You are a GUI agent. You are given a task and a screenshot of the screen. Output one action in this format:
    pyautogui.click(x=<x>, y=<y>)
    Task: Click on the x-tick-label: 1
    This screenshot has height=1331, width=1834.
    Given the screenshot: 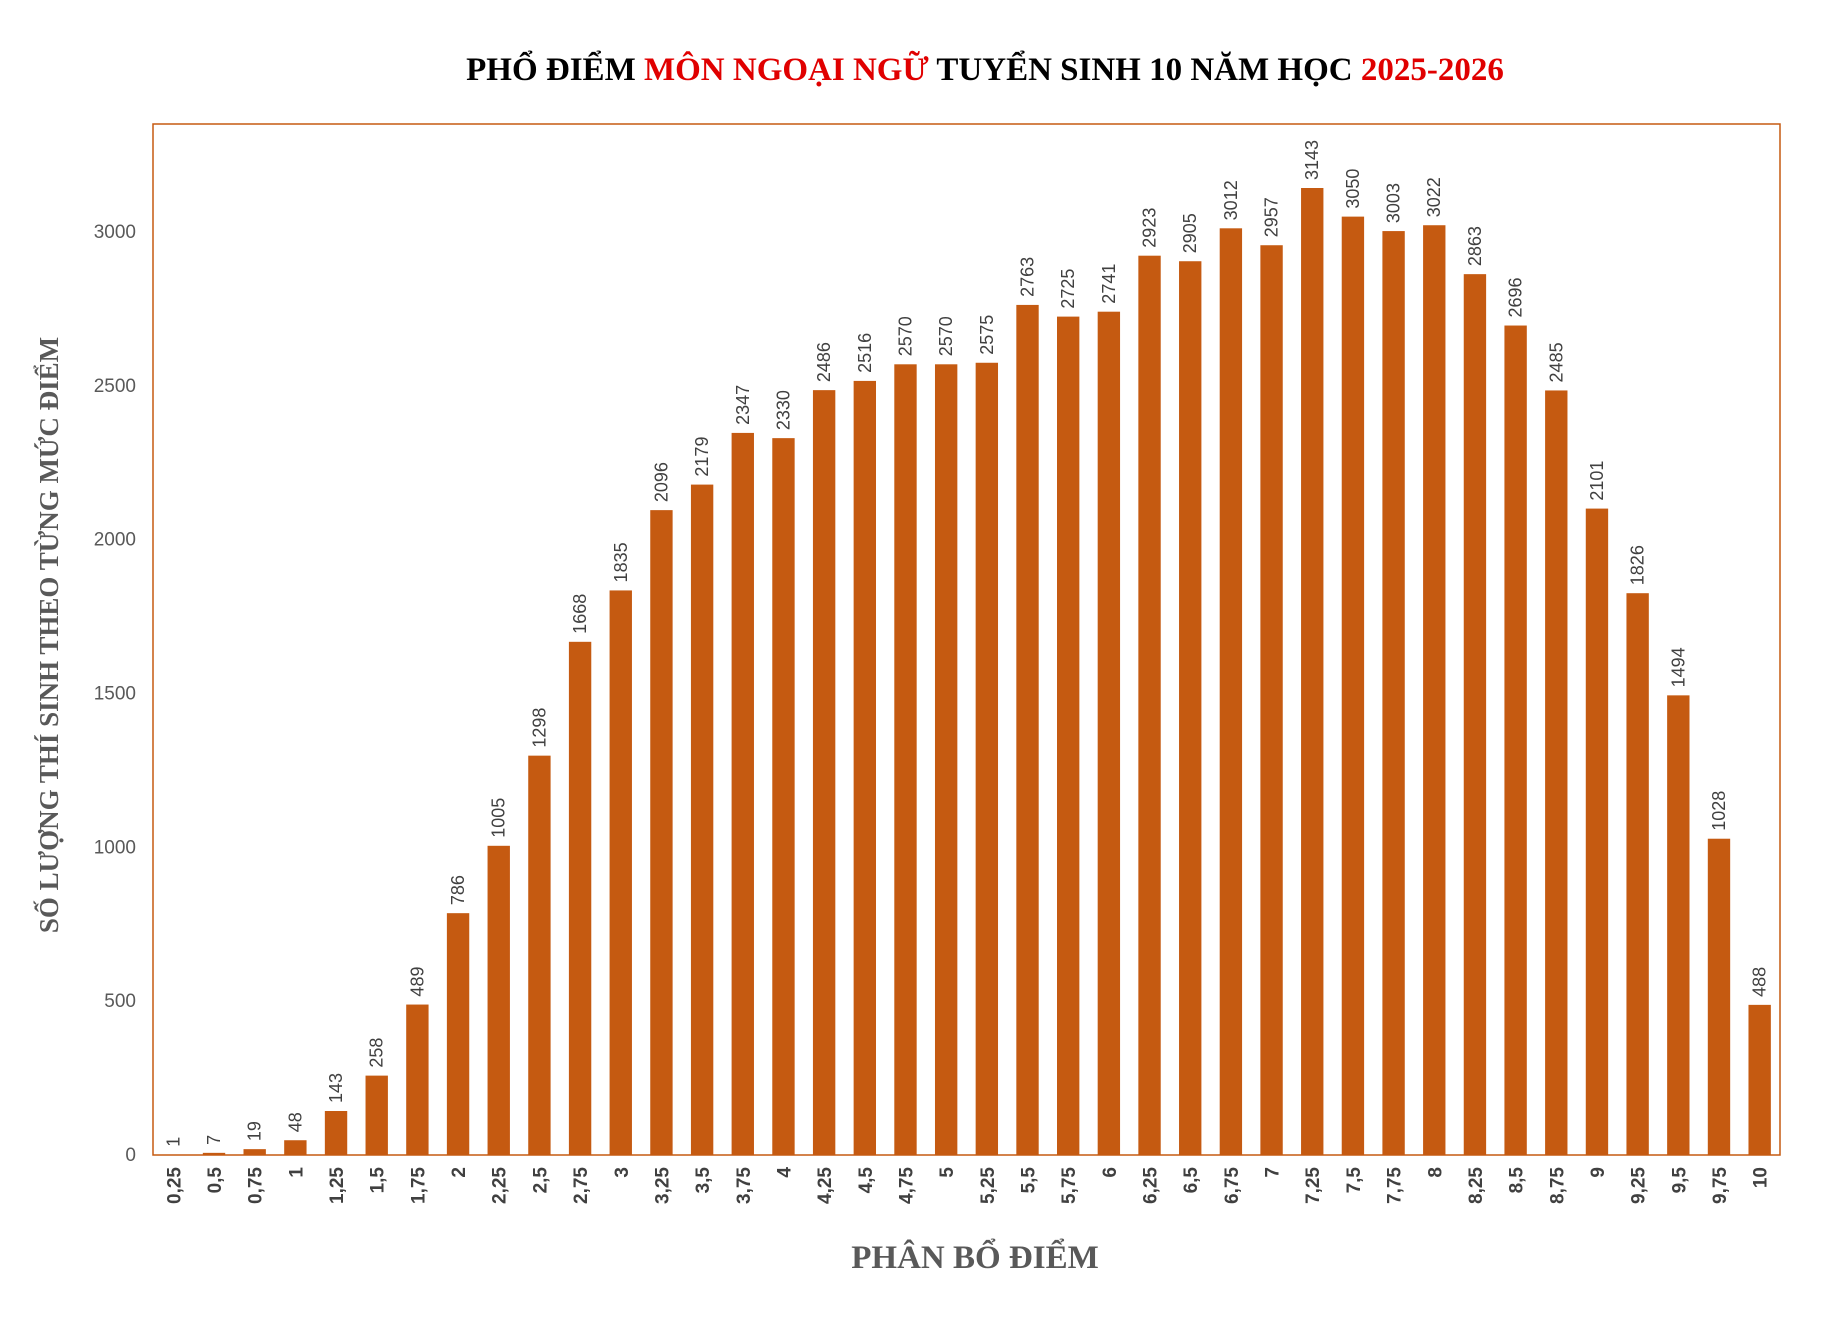 What is the action you would take?
    pyautogui.click(x=296, y=1172)
    